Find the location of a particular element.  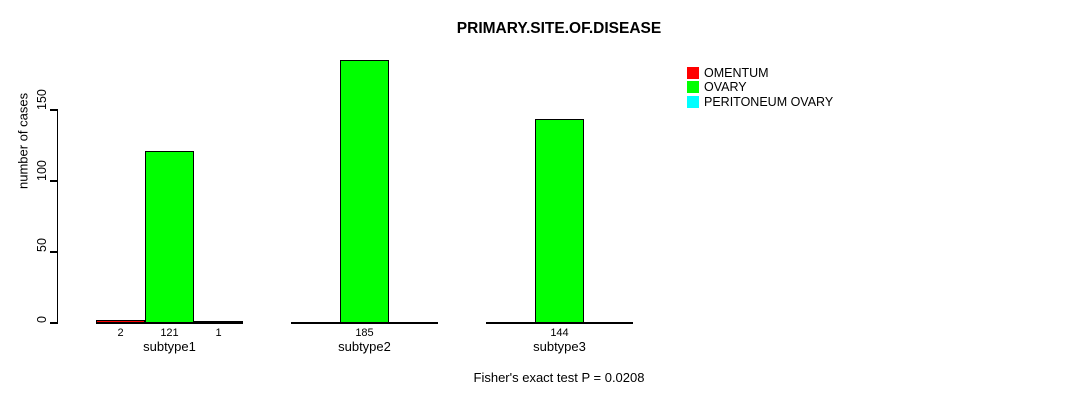

bar-omentum-subtype1 is located at coordinates (120, 321).